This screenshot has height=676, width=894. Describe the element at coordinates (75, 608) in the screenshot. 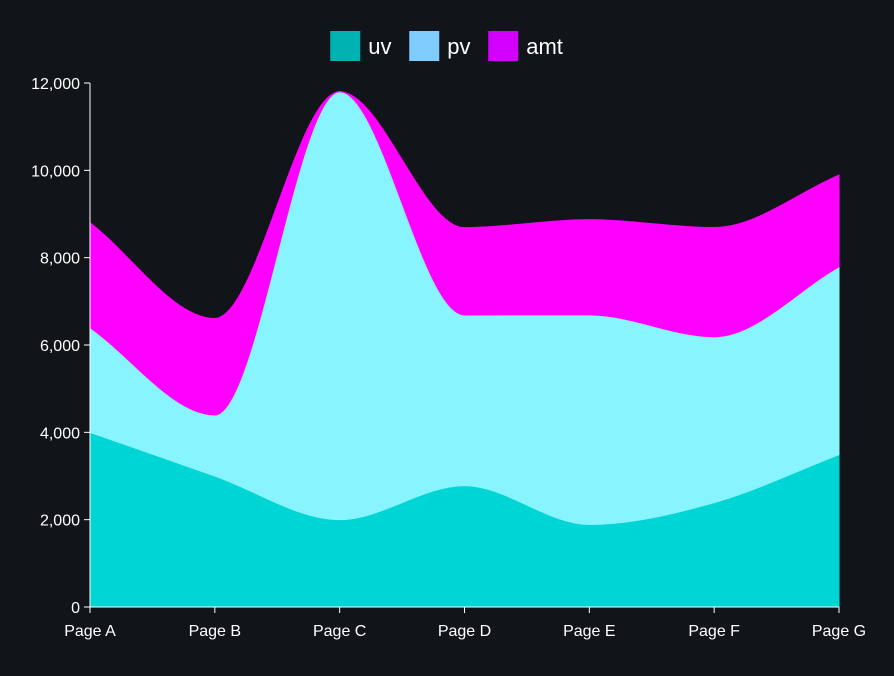

I see `y-tick-label: 0` at that location.